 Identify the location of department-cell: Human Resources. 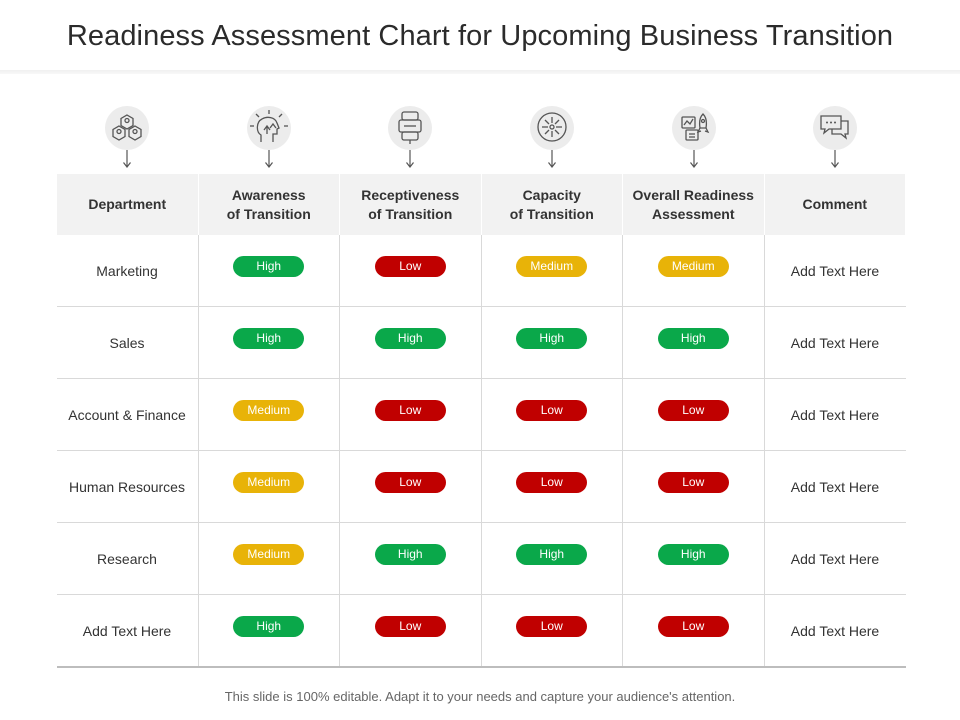
(127, 486).